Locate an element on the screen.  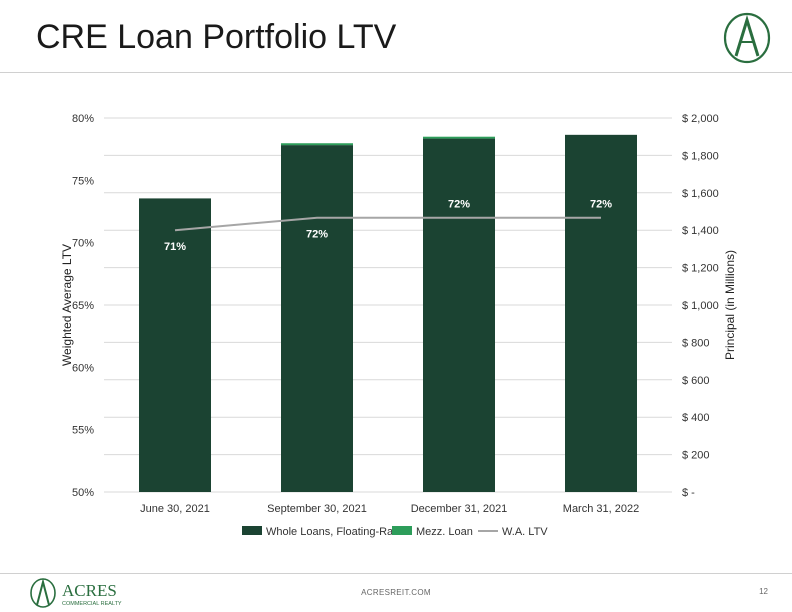
right-tick-label: $ 400 is located at coordinates (696, 418).